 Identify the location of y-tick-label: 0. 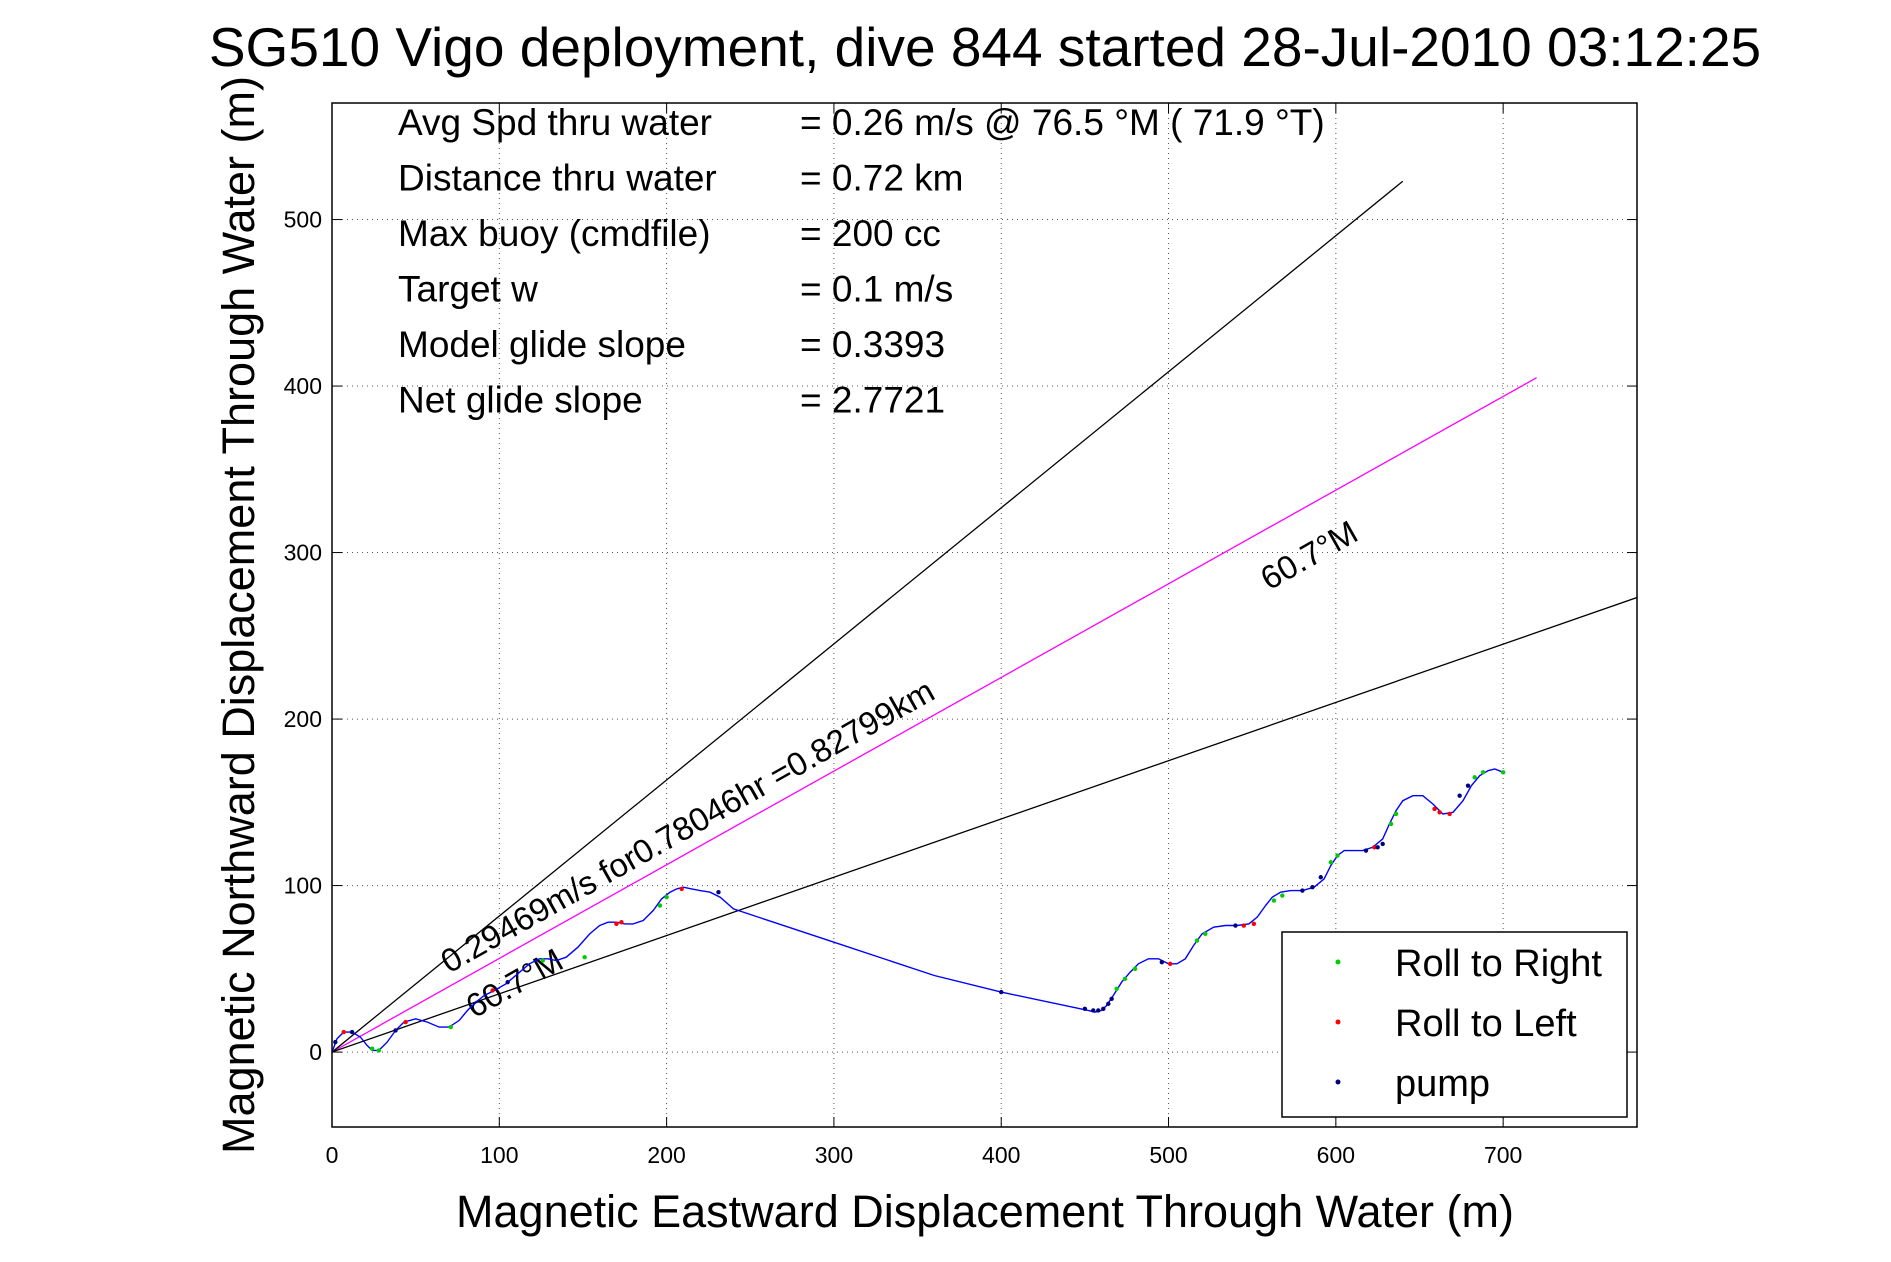
(315, 1052).